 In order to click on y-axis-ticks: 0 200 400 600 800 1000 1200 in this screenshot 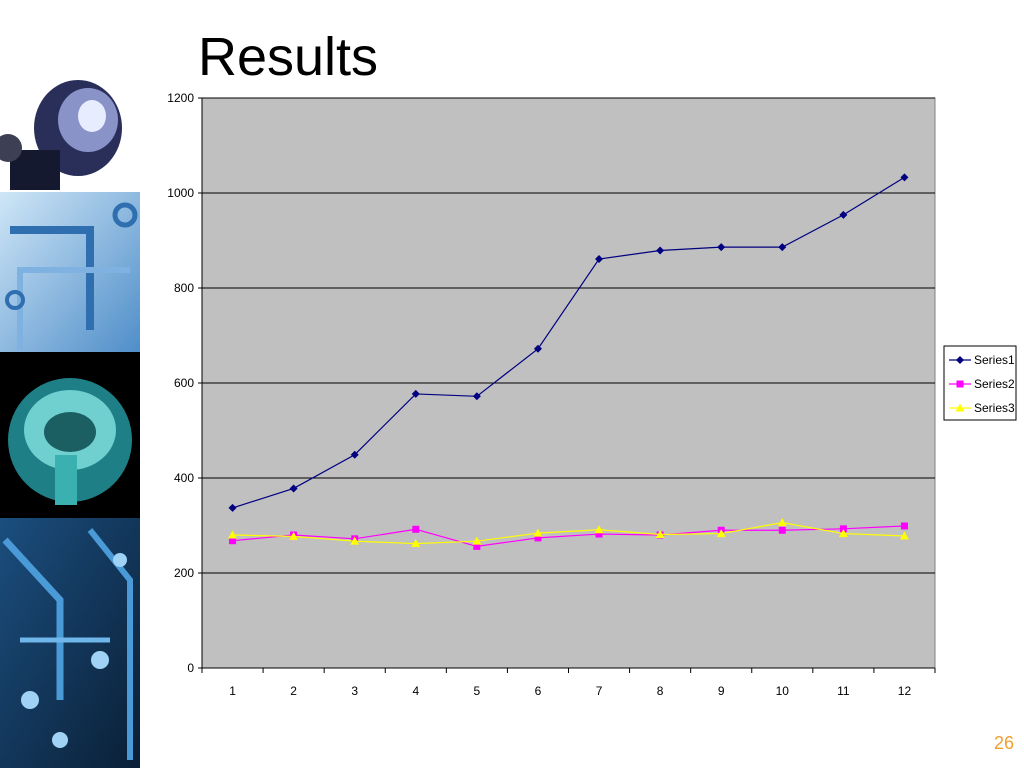, I will do `click(184, 383)`.